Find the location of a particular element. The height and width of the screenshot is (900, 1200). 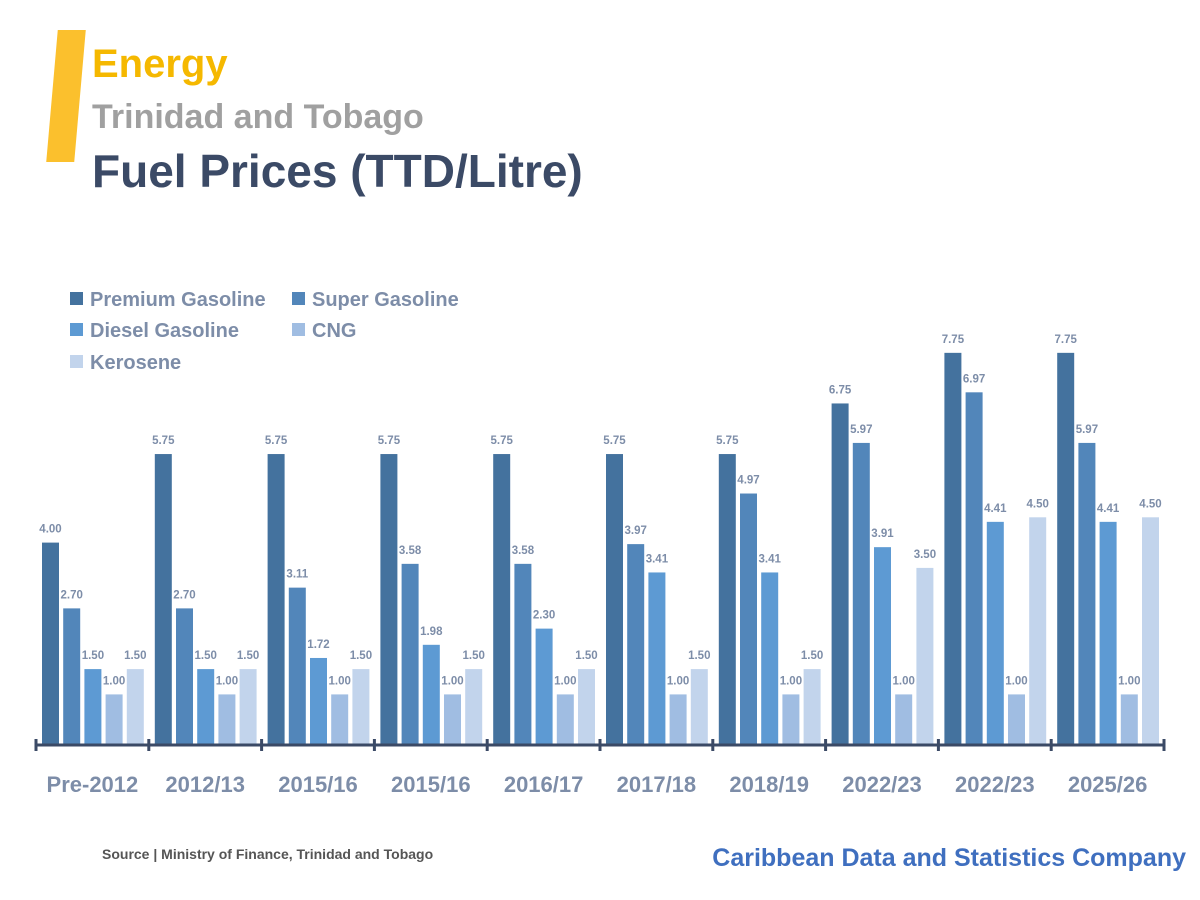

data-label: 3.97 is located at coordinates (636, 531).